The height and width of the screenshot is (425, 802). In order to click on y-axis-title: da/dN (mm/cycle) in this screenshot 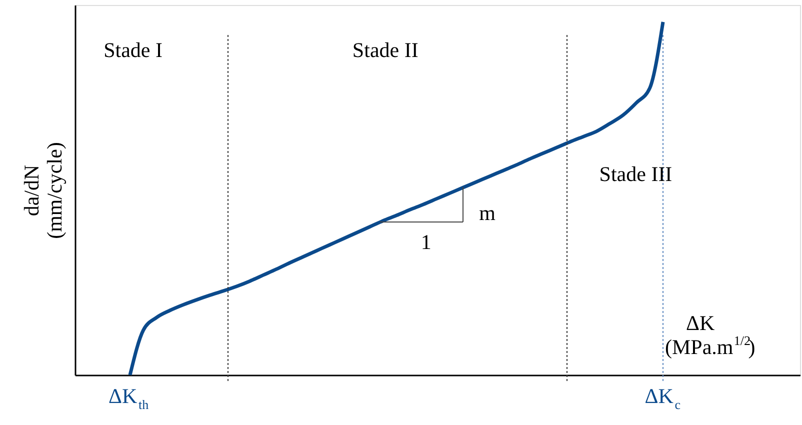, I will do `click(43, 190)`.